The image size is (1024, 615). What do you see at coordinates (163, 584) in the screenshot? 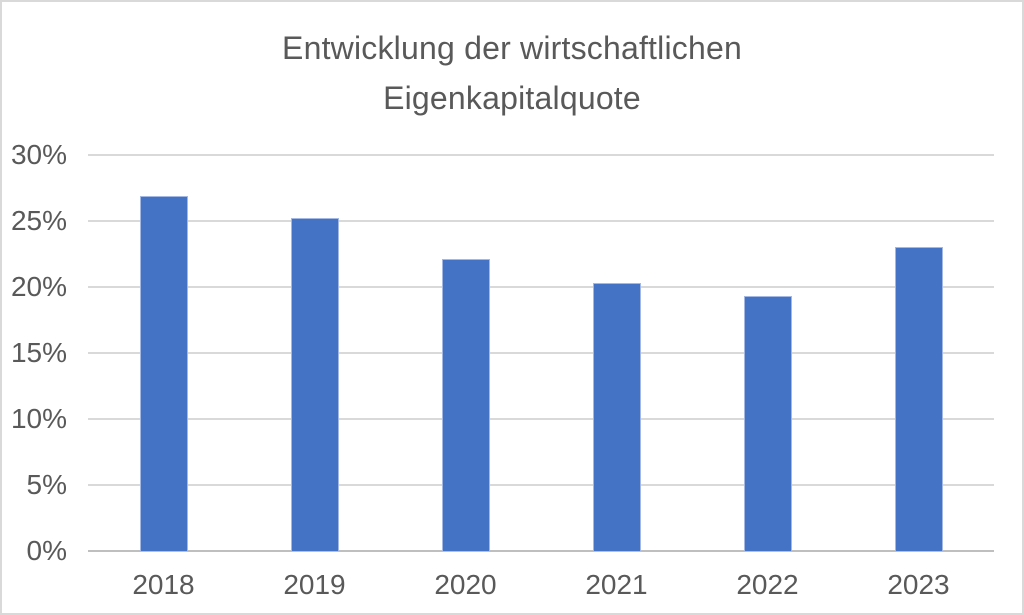
I see `x-axis-label-2018: 2018` at bounding box center [163, 584].